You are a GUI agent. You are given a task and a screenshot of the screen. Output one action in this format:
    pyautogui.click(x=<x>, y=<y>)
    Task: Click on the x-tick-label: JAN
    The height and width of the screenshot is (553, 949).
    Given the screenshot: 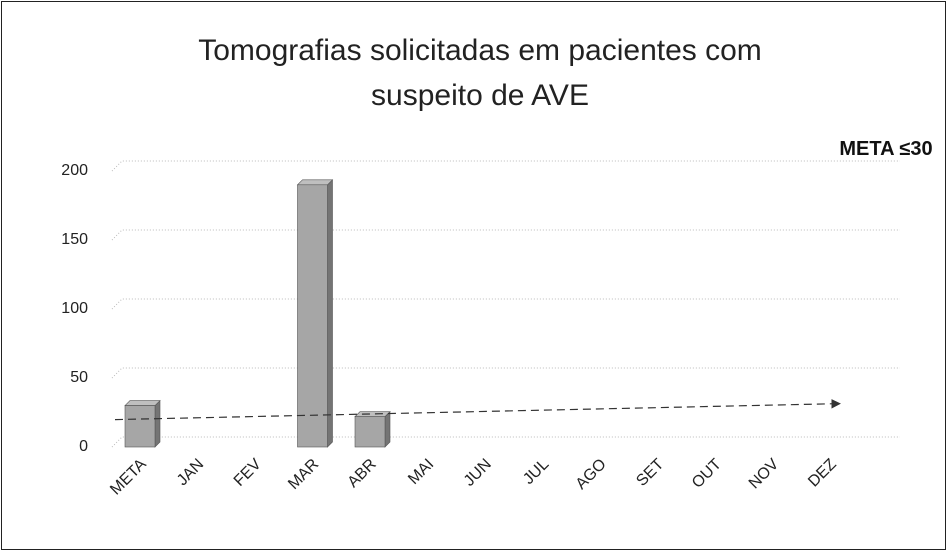 What is the action you would take?
    pyautogui.click(x=190, y=472)
    